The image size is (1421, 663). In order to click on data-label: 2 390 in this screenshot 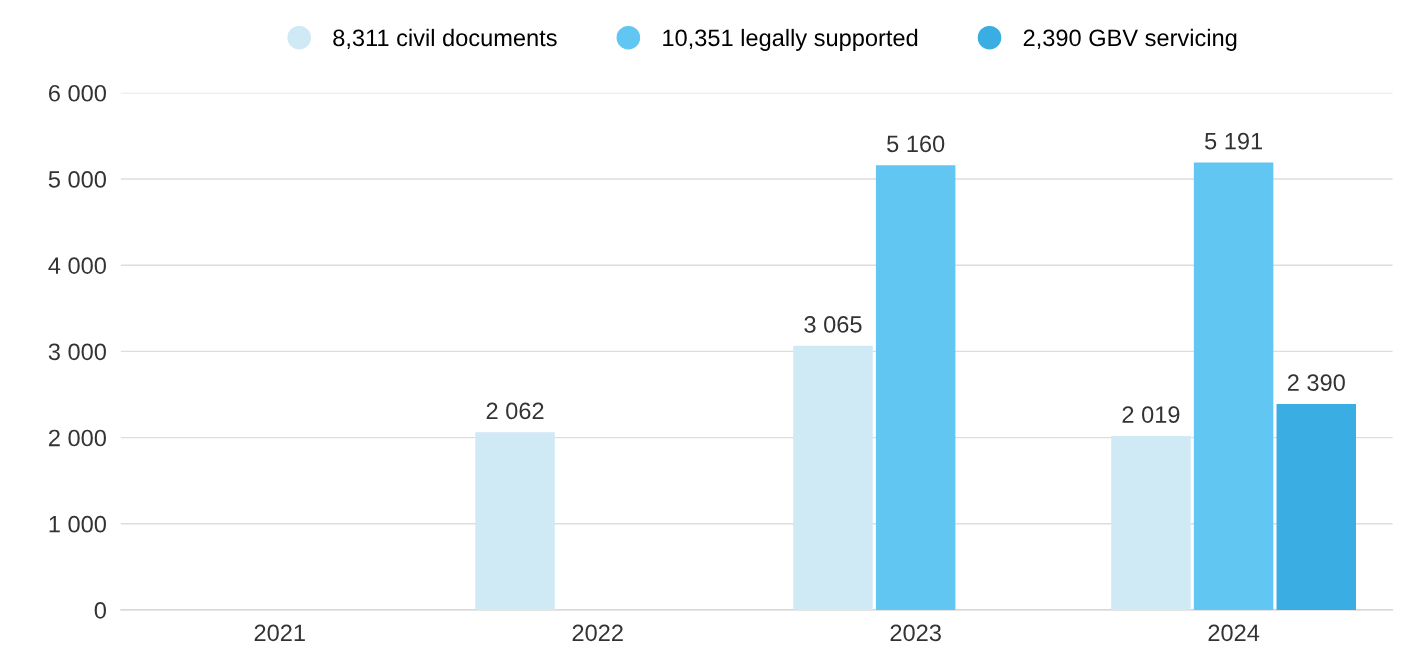, I will do `click(1316, 382)`.